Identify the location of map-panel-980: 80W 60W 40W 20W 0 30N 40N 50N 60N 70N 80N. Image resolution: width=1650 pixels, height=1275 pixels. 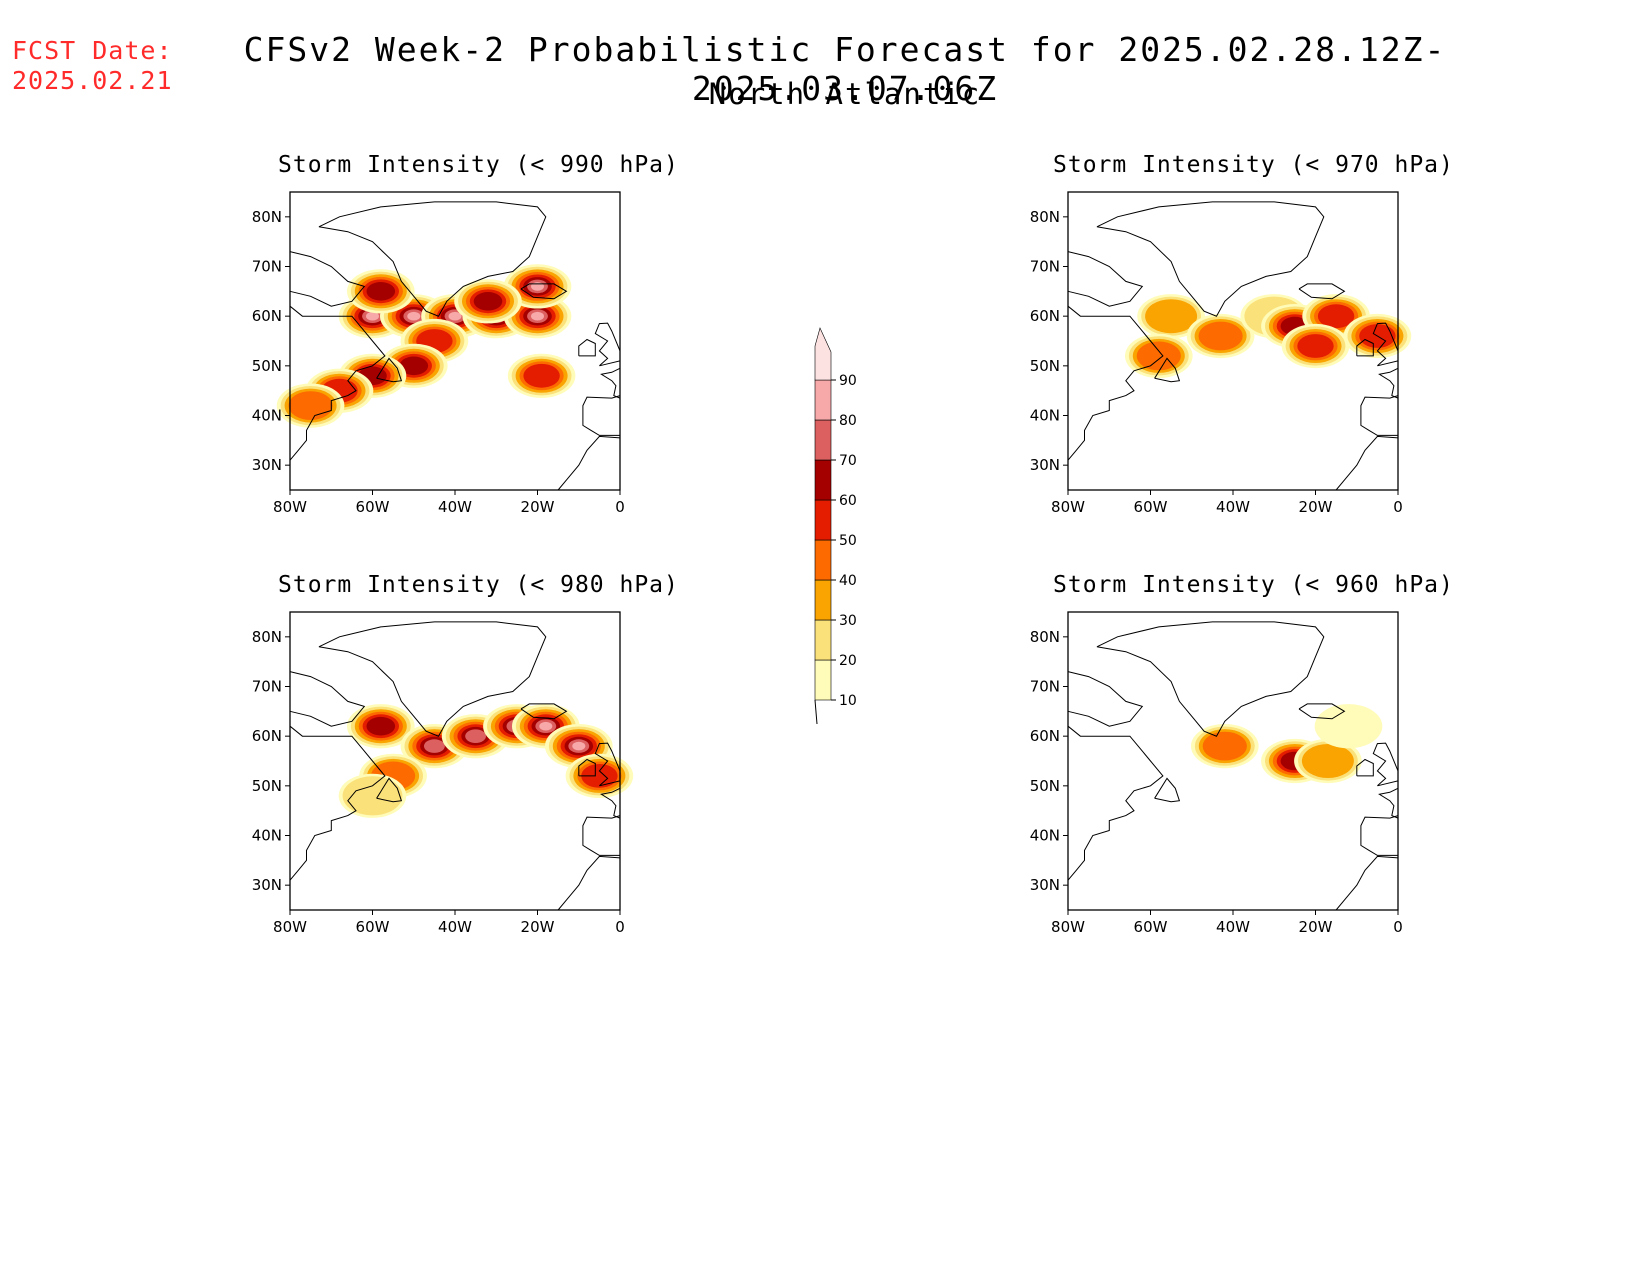
(443, 773).